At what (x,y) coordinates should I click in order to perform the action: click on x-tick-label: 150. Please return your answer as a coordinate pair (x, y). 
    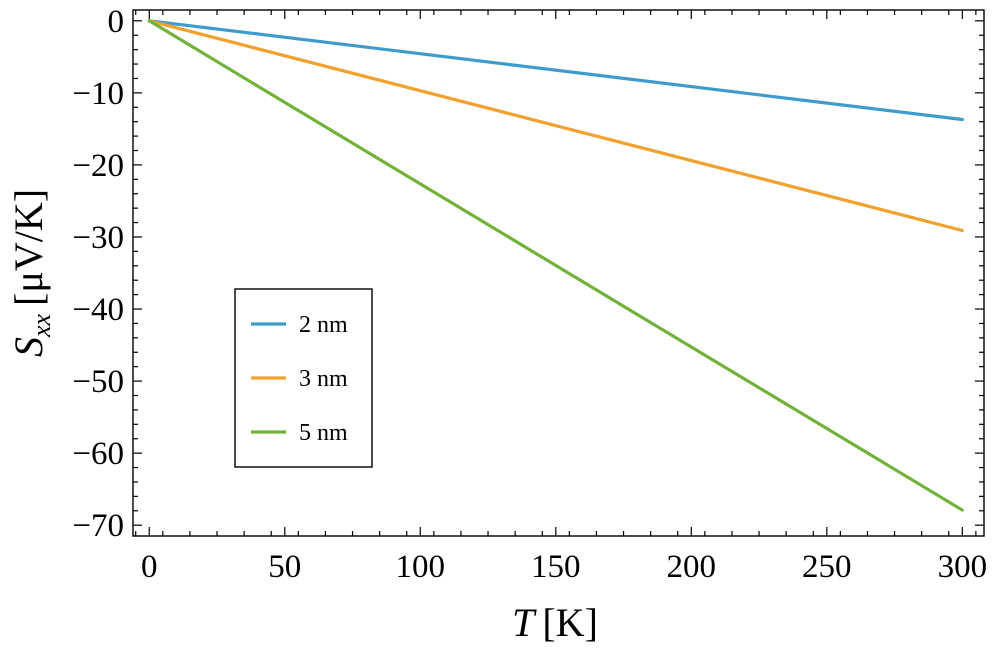
    Looking at the image, I should click on (556, 567).